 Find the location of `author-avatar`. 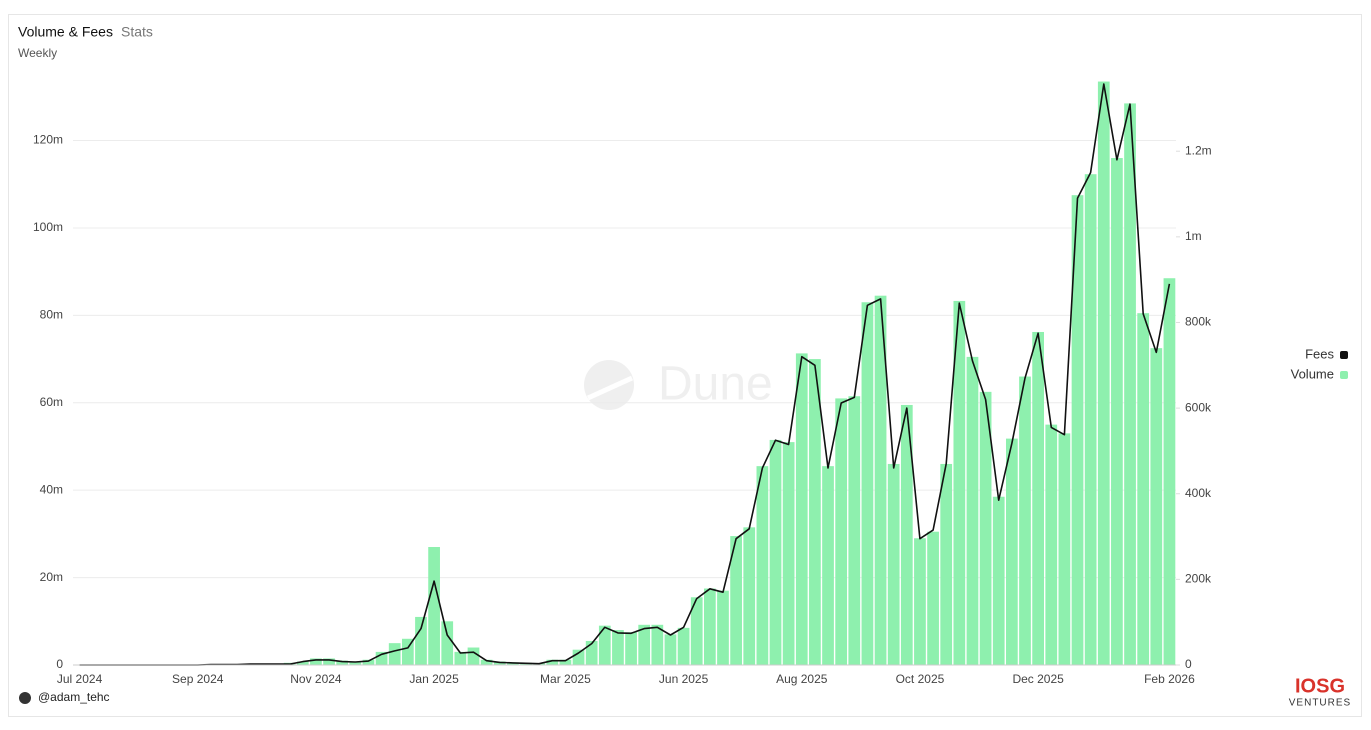

author-avatar is located at coordinates (25, 698).